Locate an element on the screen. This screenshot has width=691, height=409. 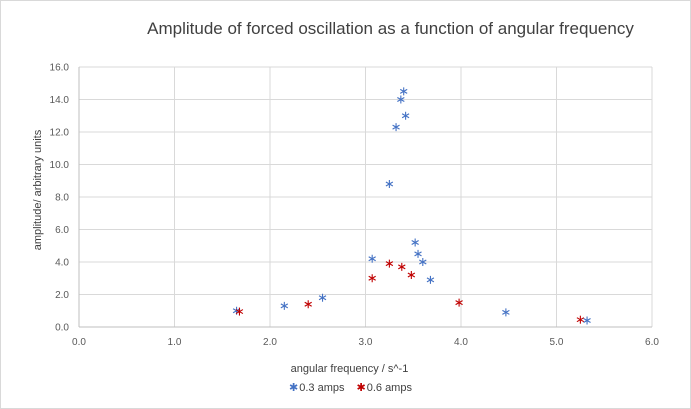
legend-label-series-2: 0.6 amps is located at coordinates (389, 388).